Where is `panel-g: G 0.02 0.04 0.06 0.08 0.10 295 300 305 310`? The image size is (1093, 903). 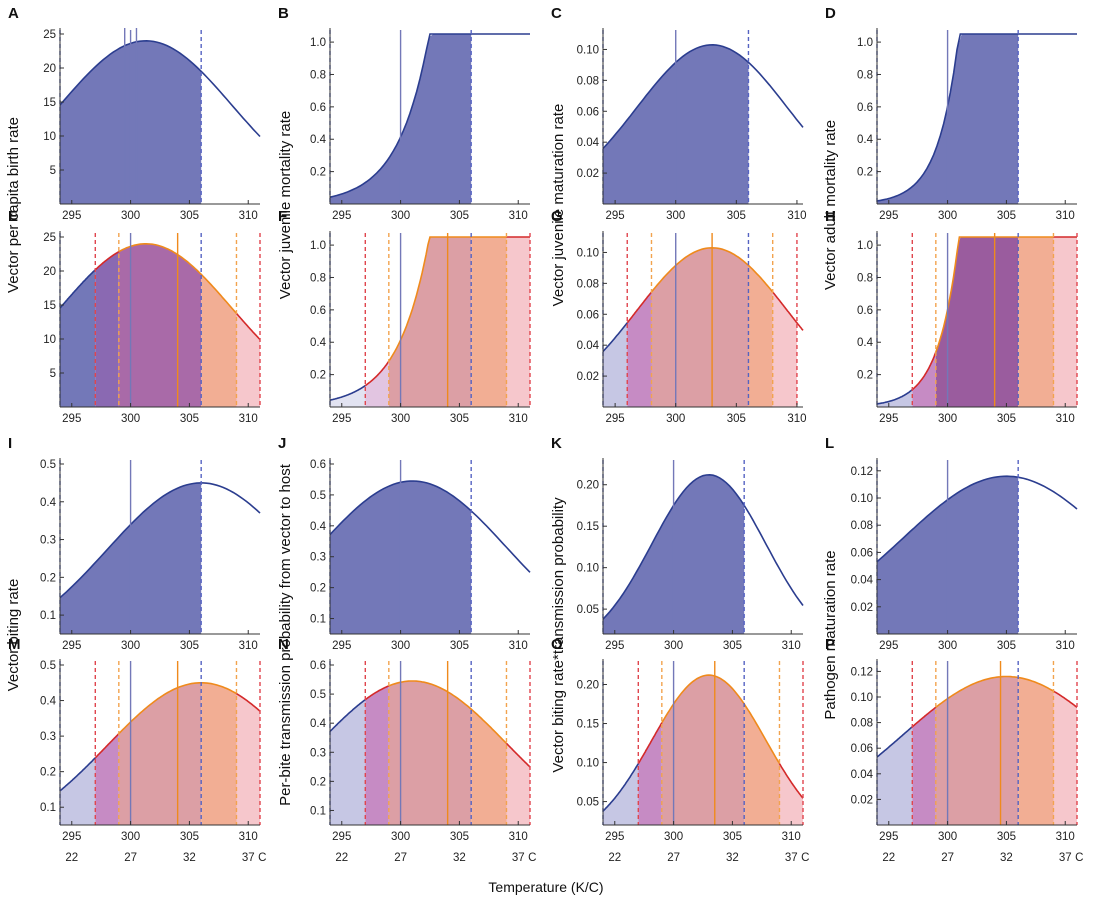 panel-g: G 0.02 0.04 0.06 0.08 0.10 295 300 305 310 is located at coordinates (679, 316).